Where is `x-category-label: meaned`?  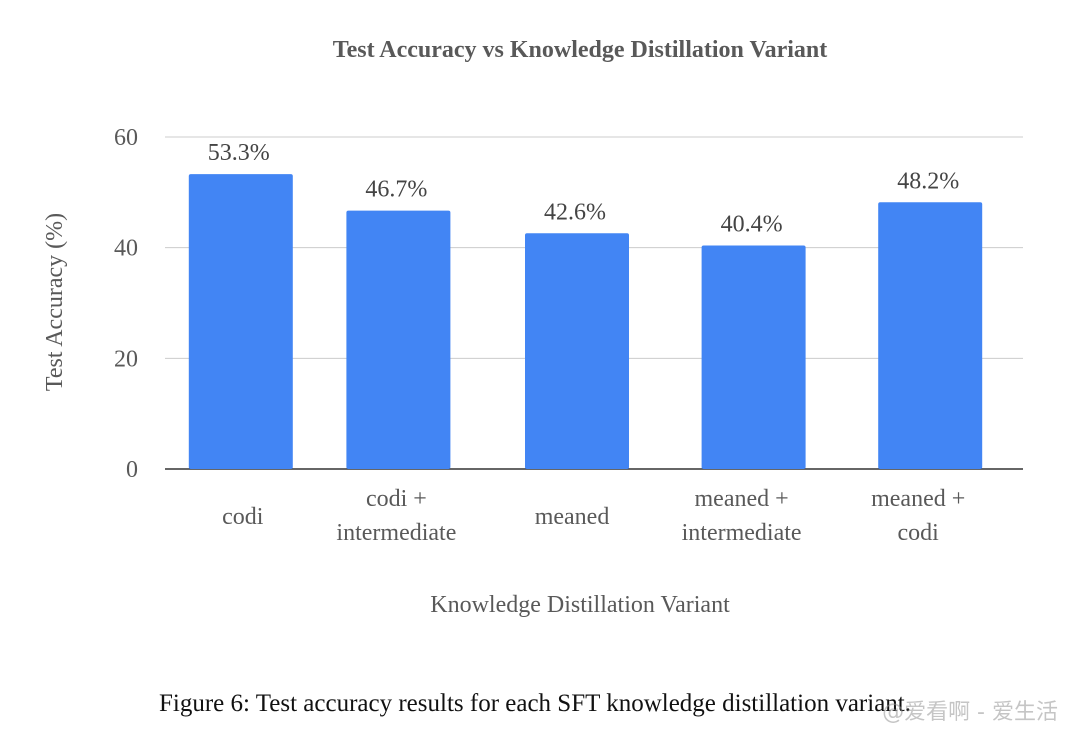
x-category-label: meaned is located at coordinates (572, 517).